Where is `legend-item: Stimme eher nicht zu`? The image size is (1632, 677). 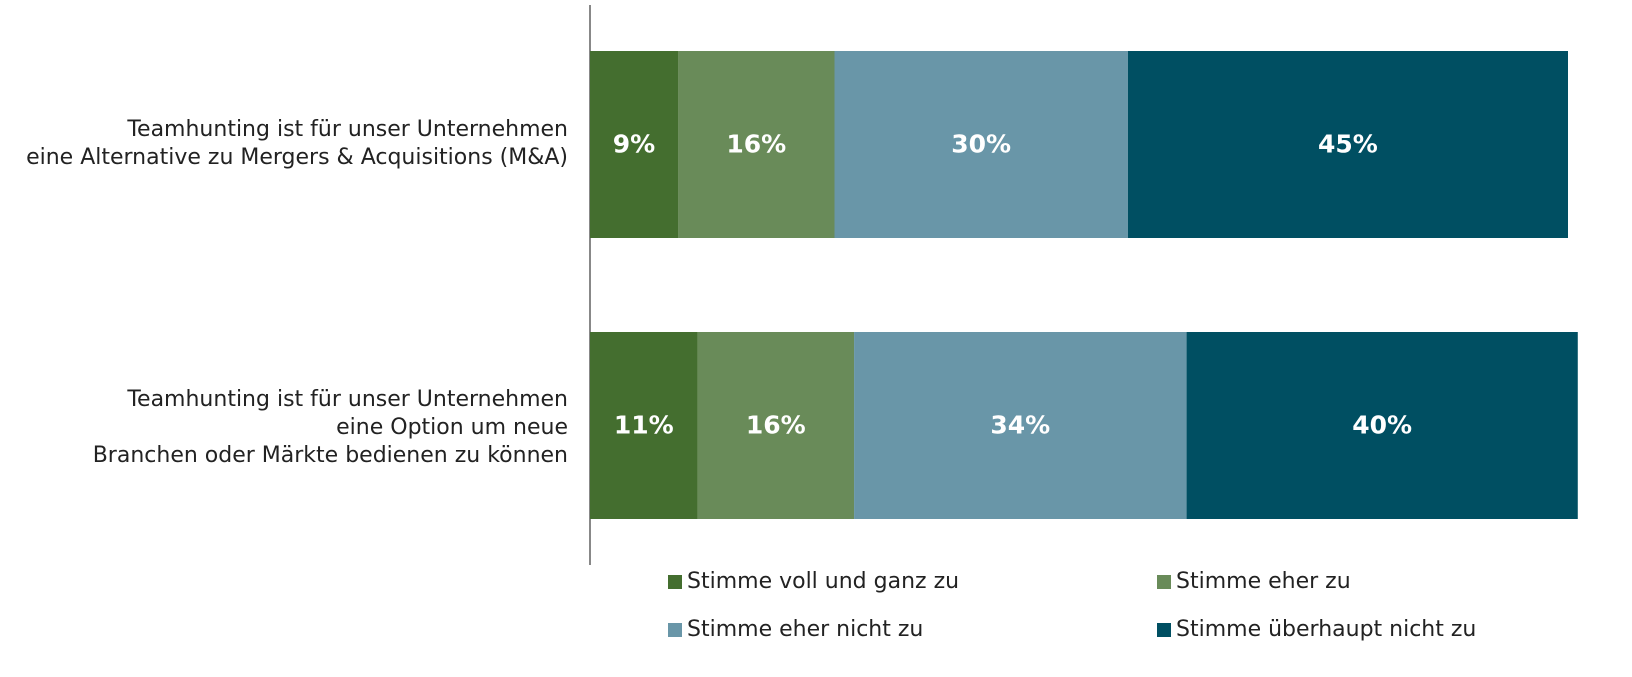 legend-item: Stimme eher nicht zu is located at coordinates (795, 629).